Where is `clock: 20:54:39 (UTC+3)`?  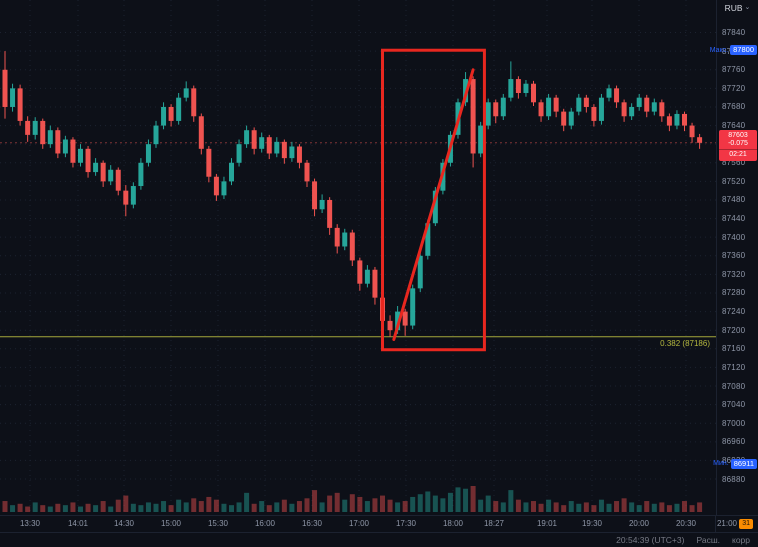 clock: 20:54:39 (UTC+3) is located at coordinates (650, 540).